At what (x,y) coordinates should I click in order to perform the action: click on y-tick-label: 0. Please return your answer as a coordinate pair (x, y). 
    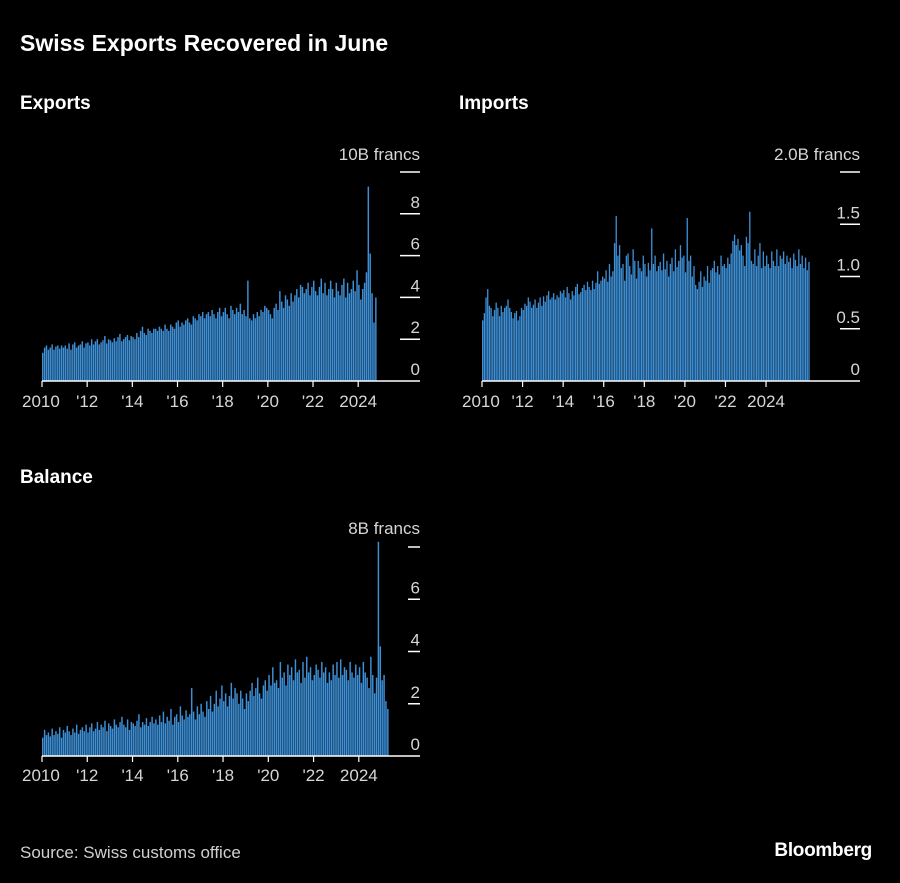
    Looking at the image, I should click on (415, 744).